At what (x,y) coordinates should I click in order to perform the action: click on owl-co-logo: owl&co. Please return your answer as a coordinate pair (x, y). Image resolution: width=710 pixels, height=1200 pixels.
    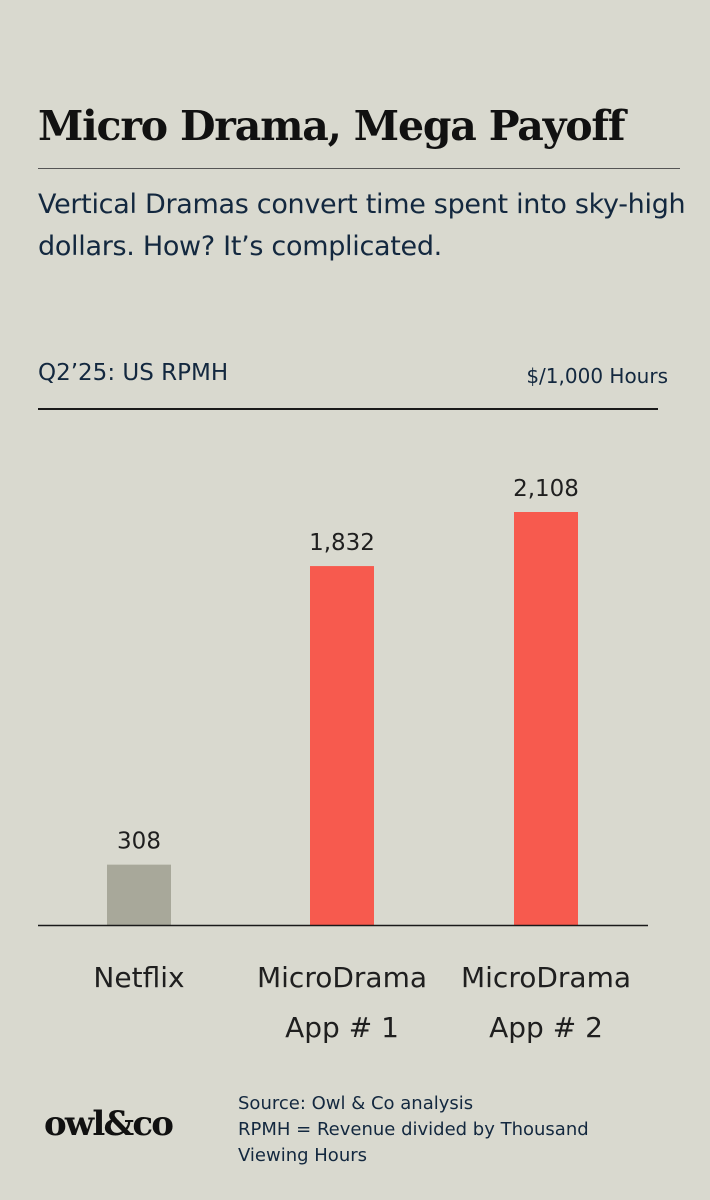
    Looking at the image, I should click on (109, 1124).